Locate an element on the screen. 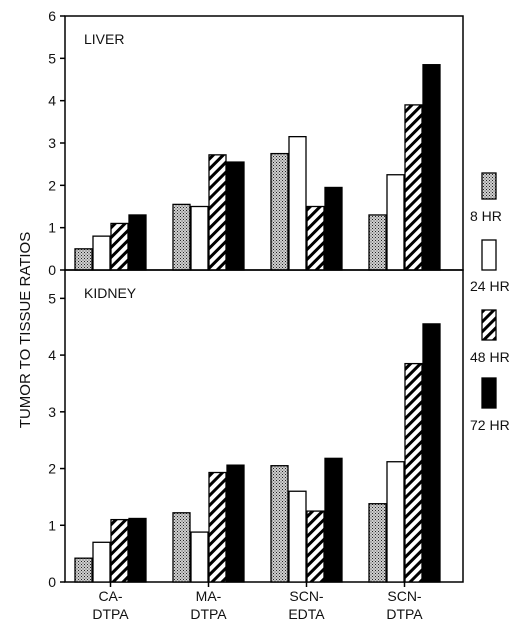 The image size is (524, 624). legend-label: 8 HR is located at coordinates (486, 216).